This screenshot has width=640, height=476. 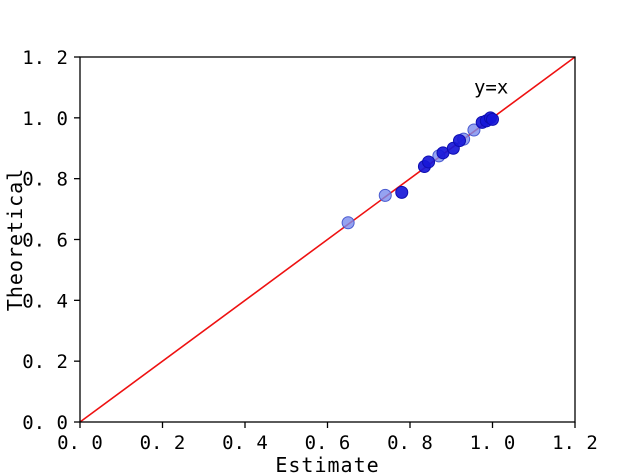 What do you see at coordinates (45, 58) in the screenshot?
I see `y-tick-label: 1. 2` at bounding box center [45, 58].